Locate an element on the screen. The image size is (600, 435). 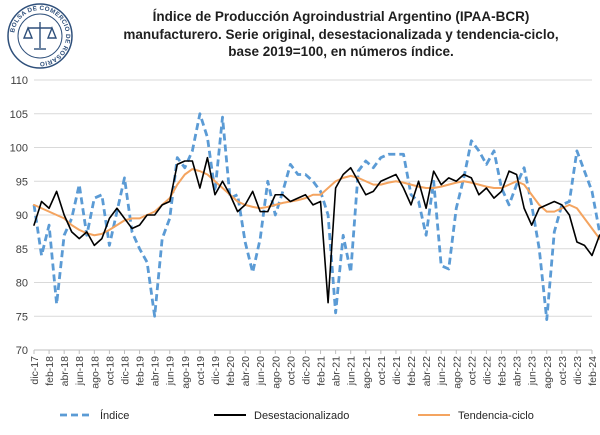
x-tick-label: abr-19 is located at coordinates (156, 371).